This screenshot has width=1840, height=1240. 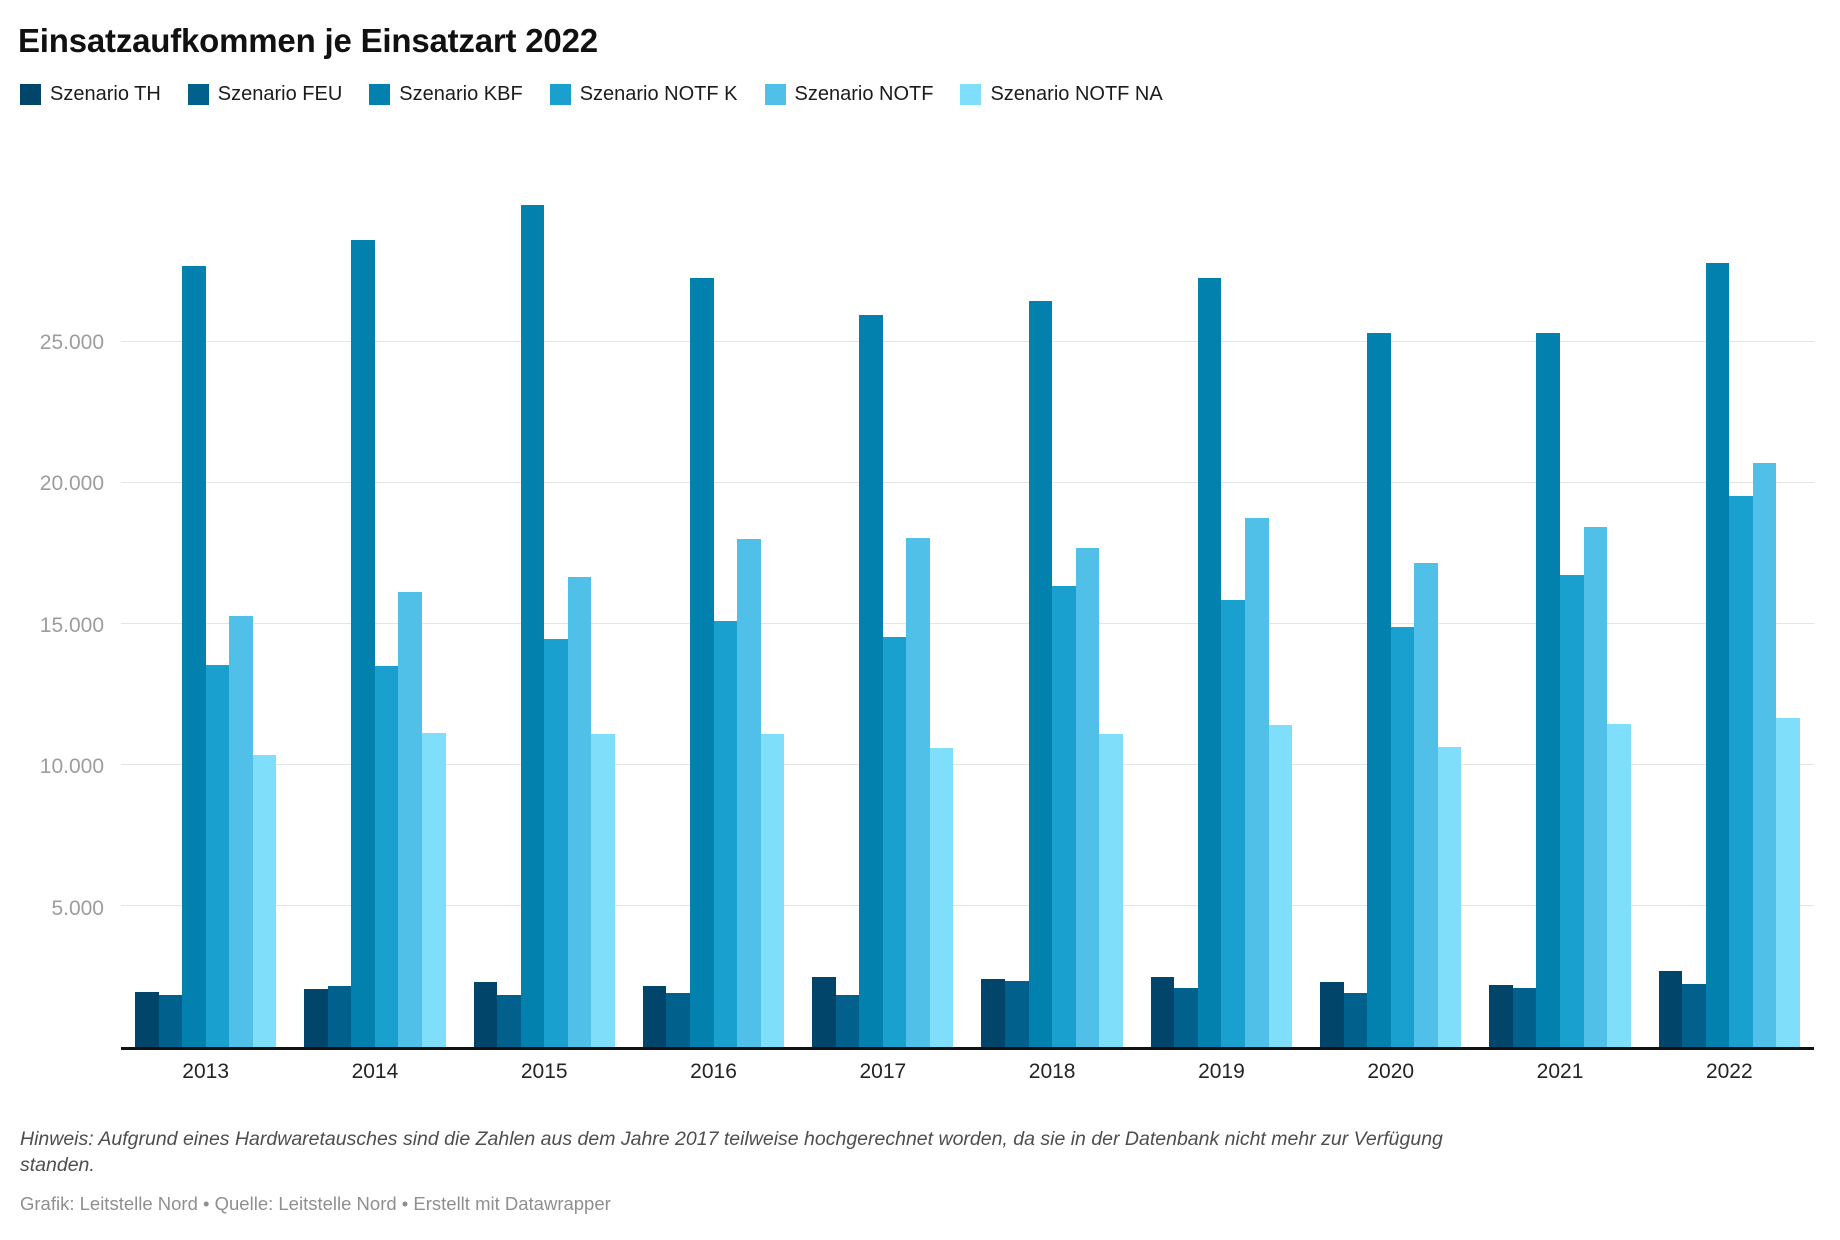 I want to click on bar-szenario-th-2016, so click(x=654, y=1016).